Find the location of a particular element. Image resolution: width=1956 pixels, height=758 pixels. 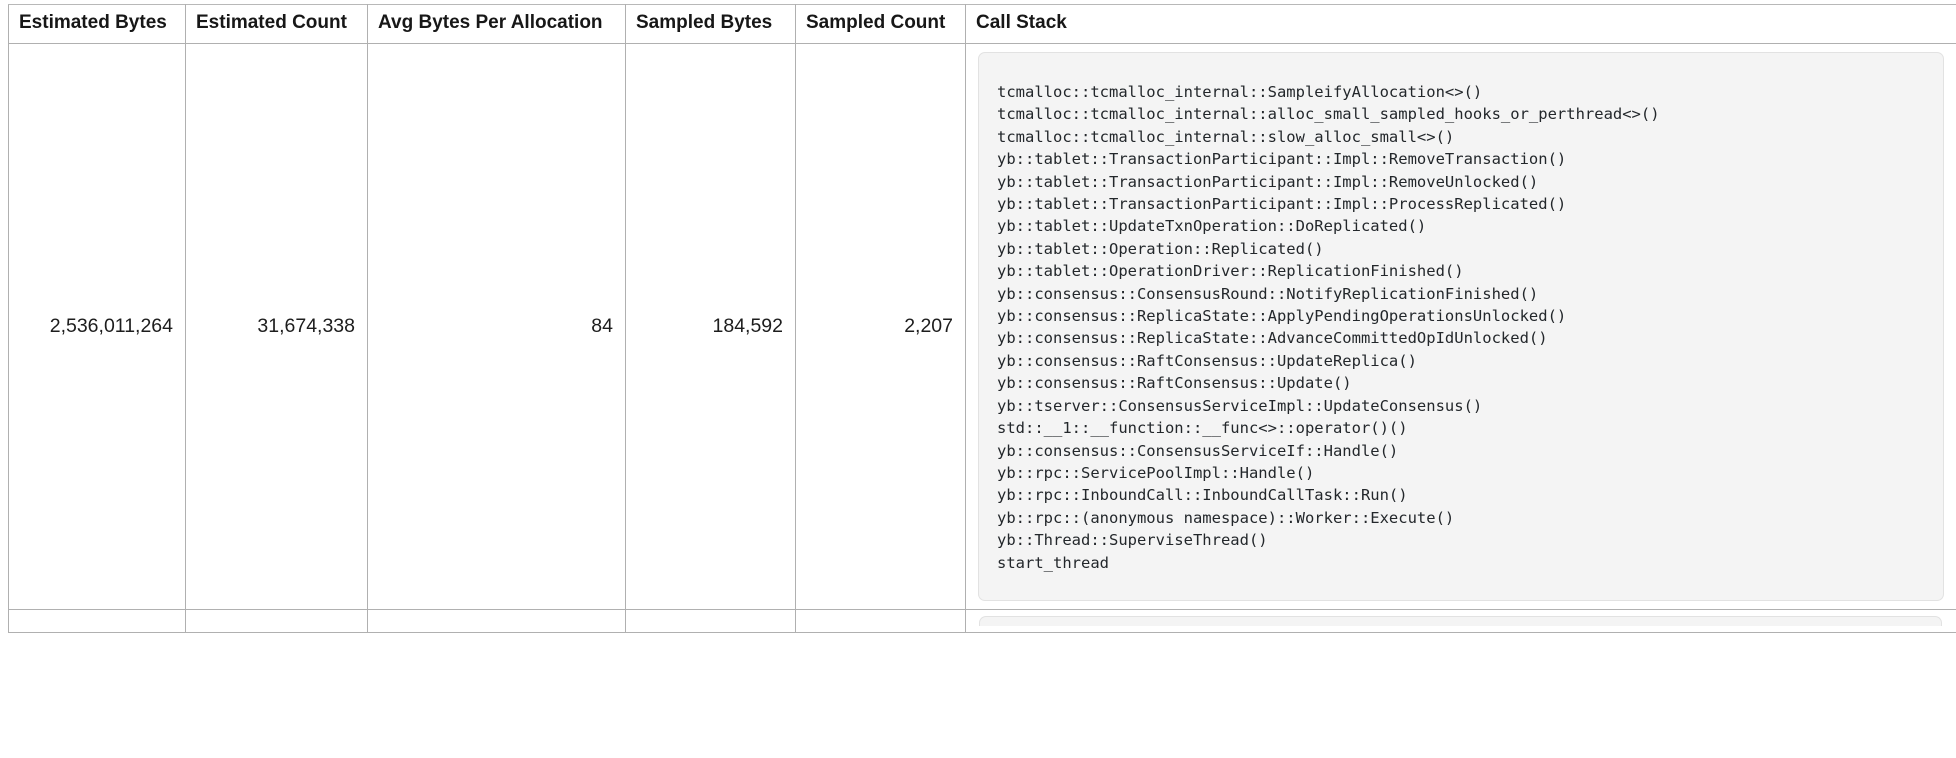

cell-estimated-bytes: 2,536,011,264 is located at coordinates (97, 327).